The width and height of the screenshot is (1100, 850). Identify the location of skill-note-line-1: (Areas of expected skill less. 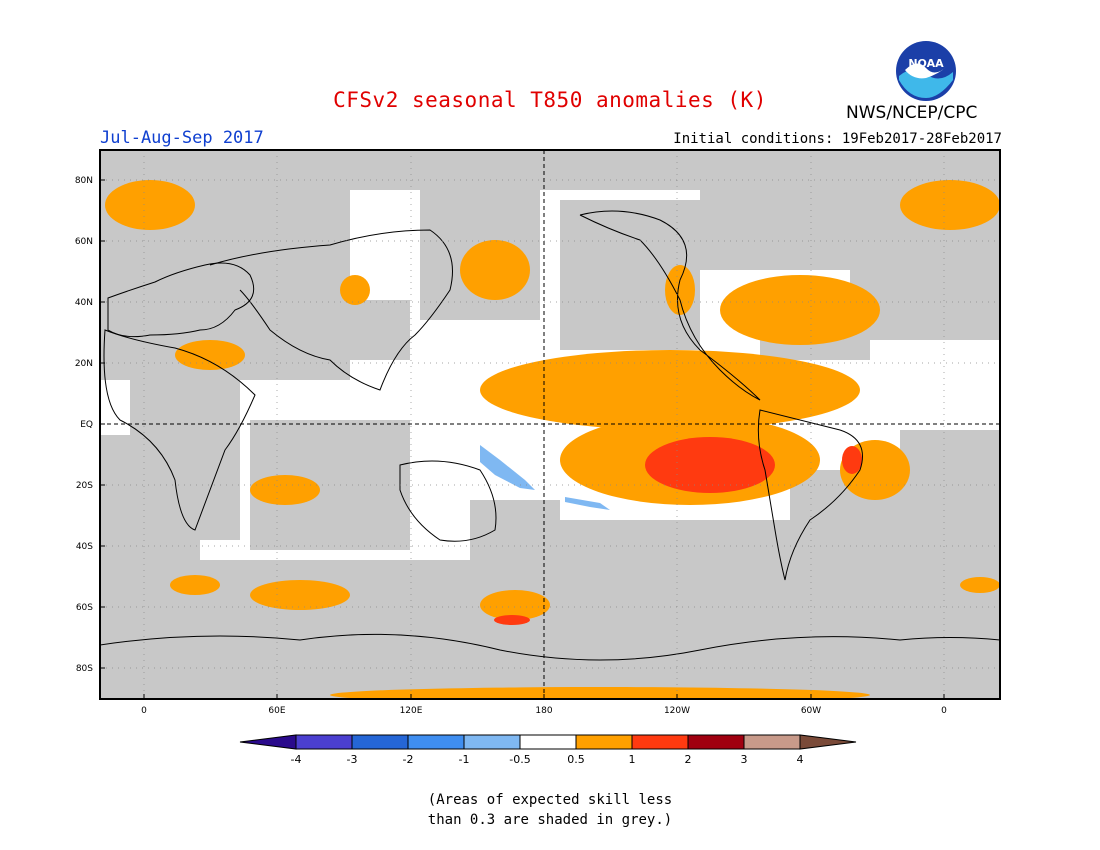
(550, 800).